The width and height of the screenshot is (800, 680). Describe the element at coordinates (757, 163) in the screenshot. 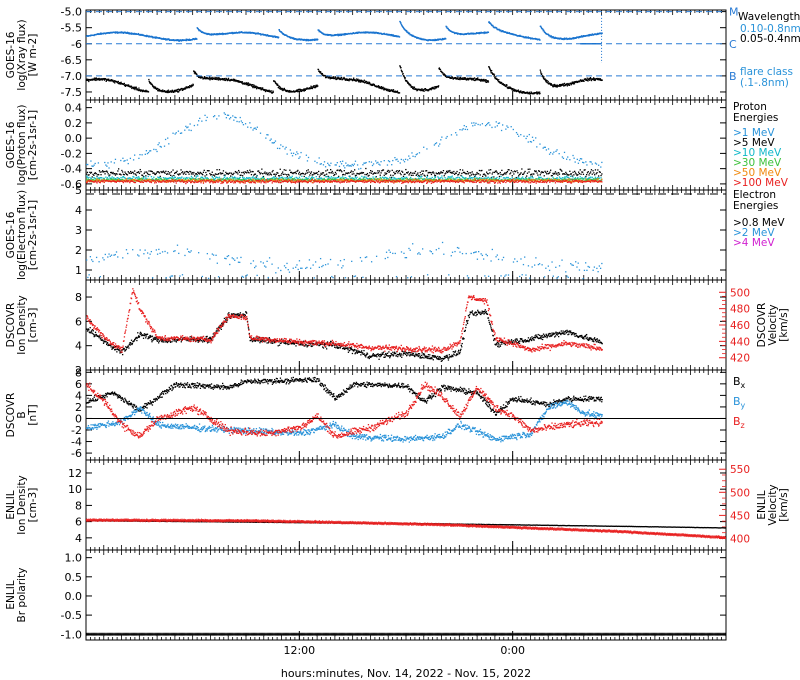

I see `legend-entry: >30 MeV` at that location.